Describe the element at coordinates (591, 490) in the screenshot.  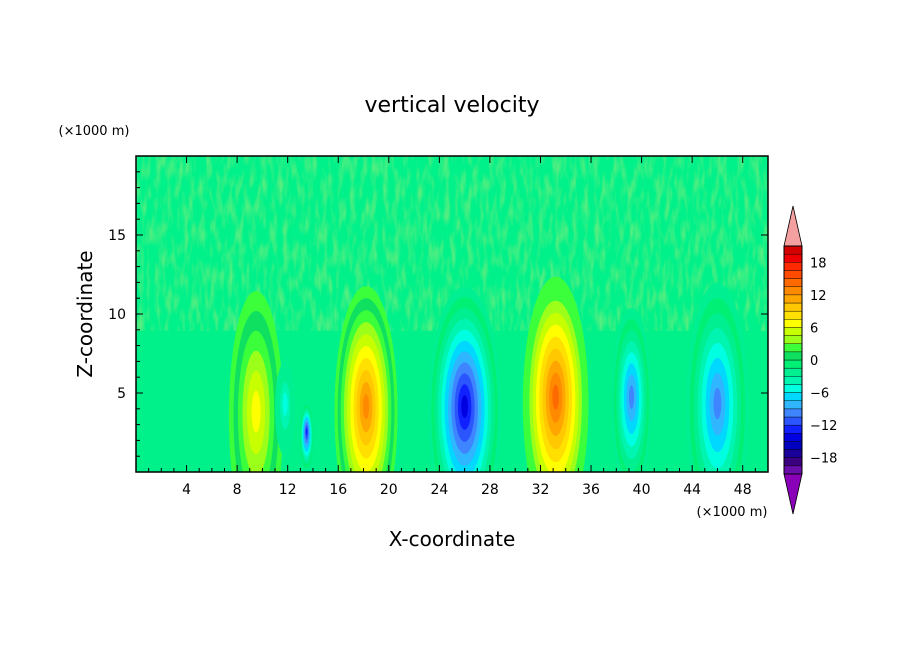
I see `x-tick-label: 36` at that location.